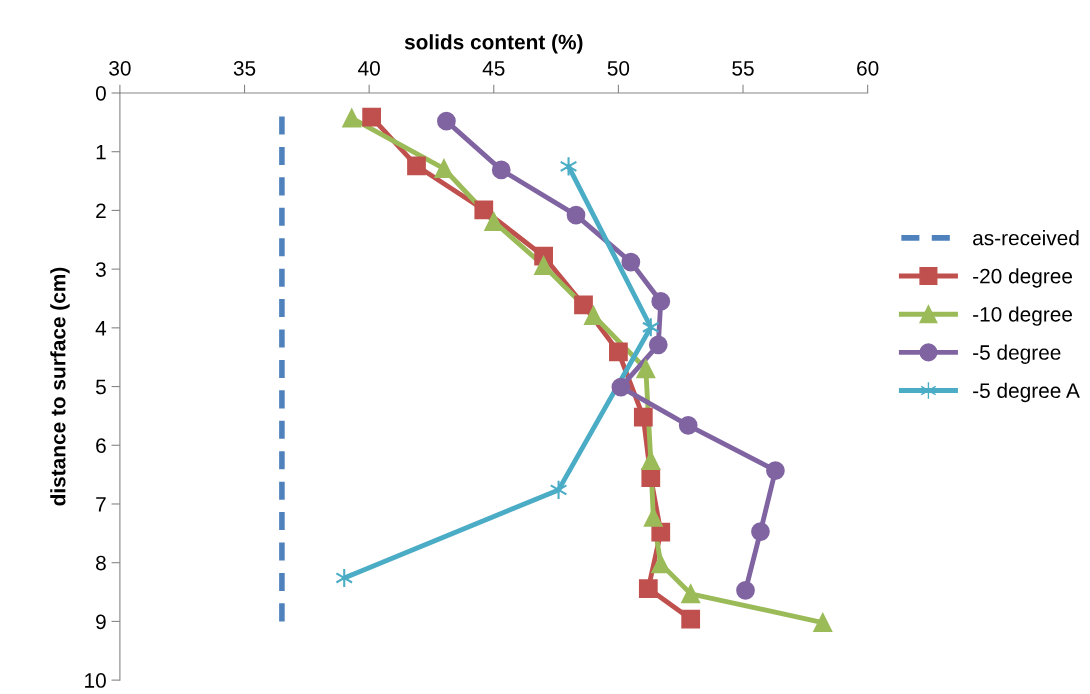 The width and height of the screenshot is (1090, 694). Describe the element at coordinates (101, 210) in the screenshot. I see `y-tick-label: 2` at that location.